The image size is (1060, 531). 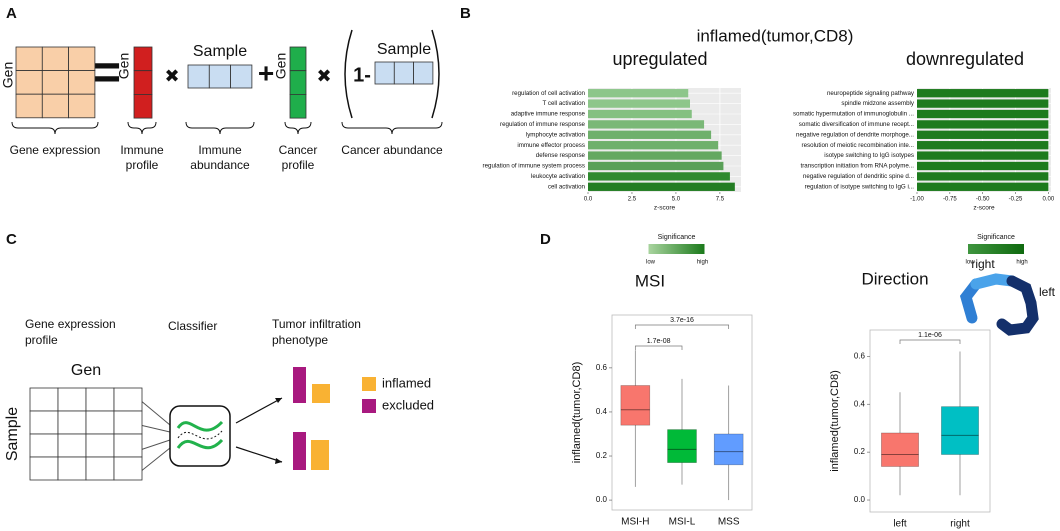 What do you see at coordinates (234, 420) in the screenshot?
I see `classifier-diagram` at bounding box center [234, 420].